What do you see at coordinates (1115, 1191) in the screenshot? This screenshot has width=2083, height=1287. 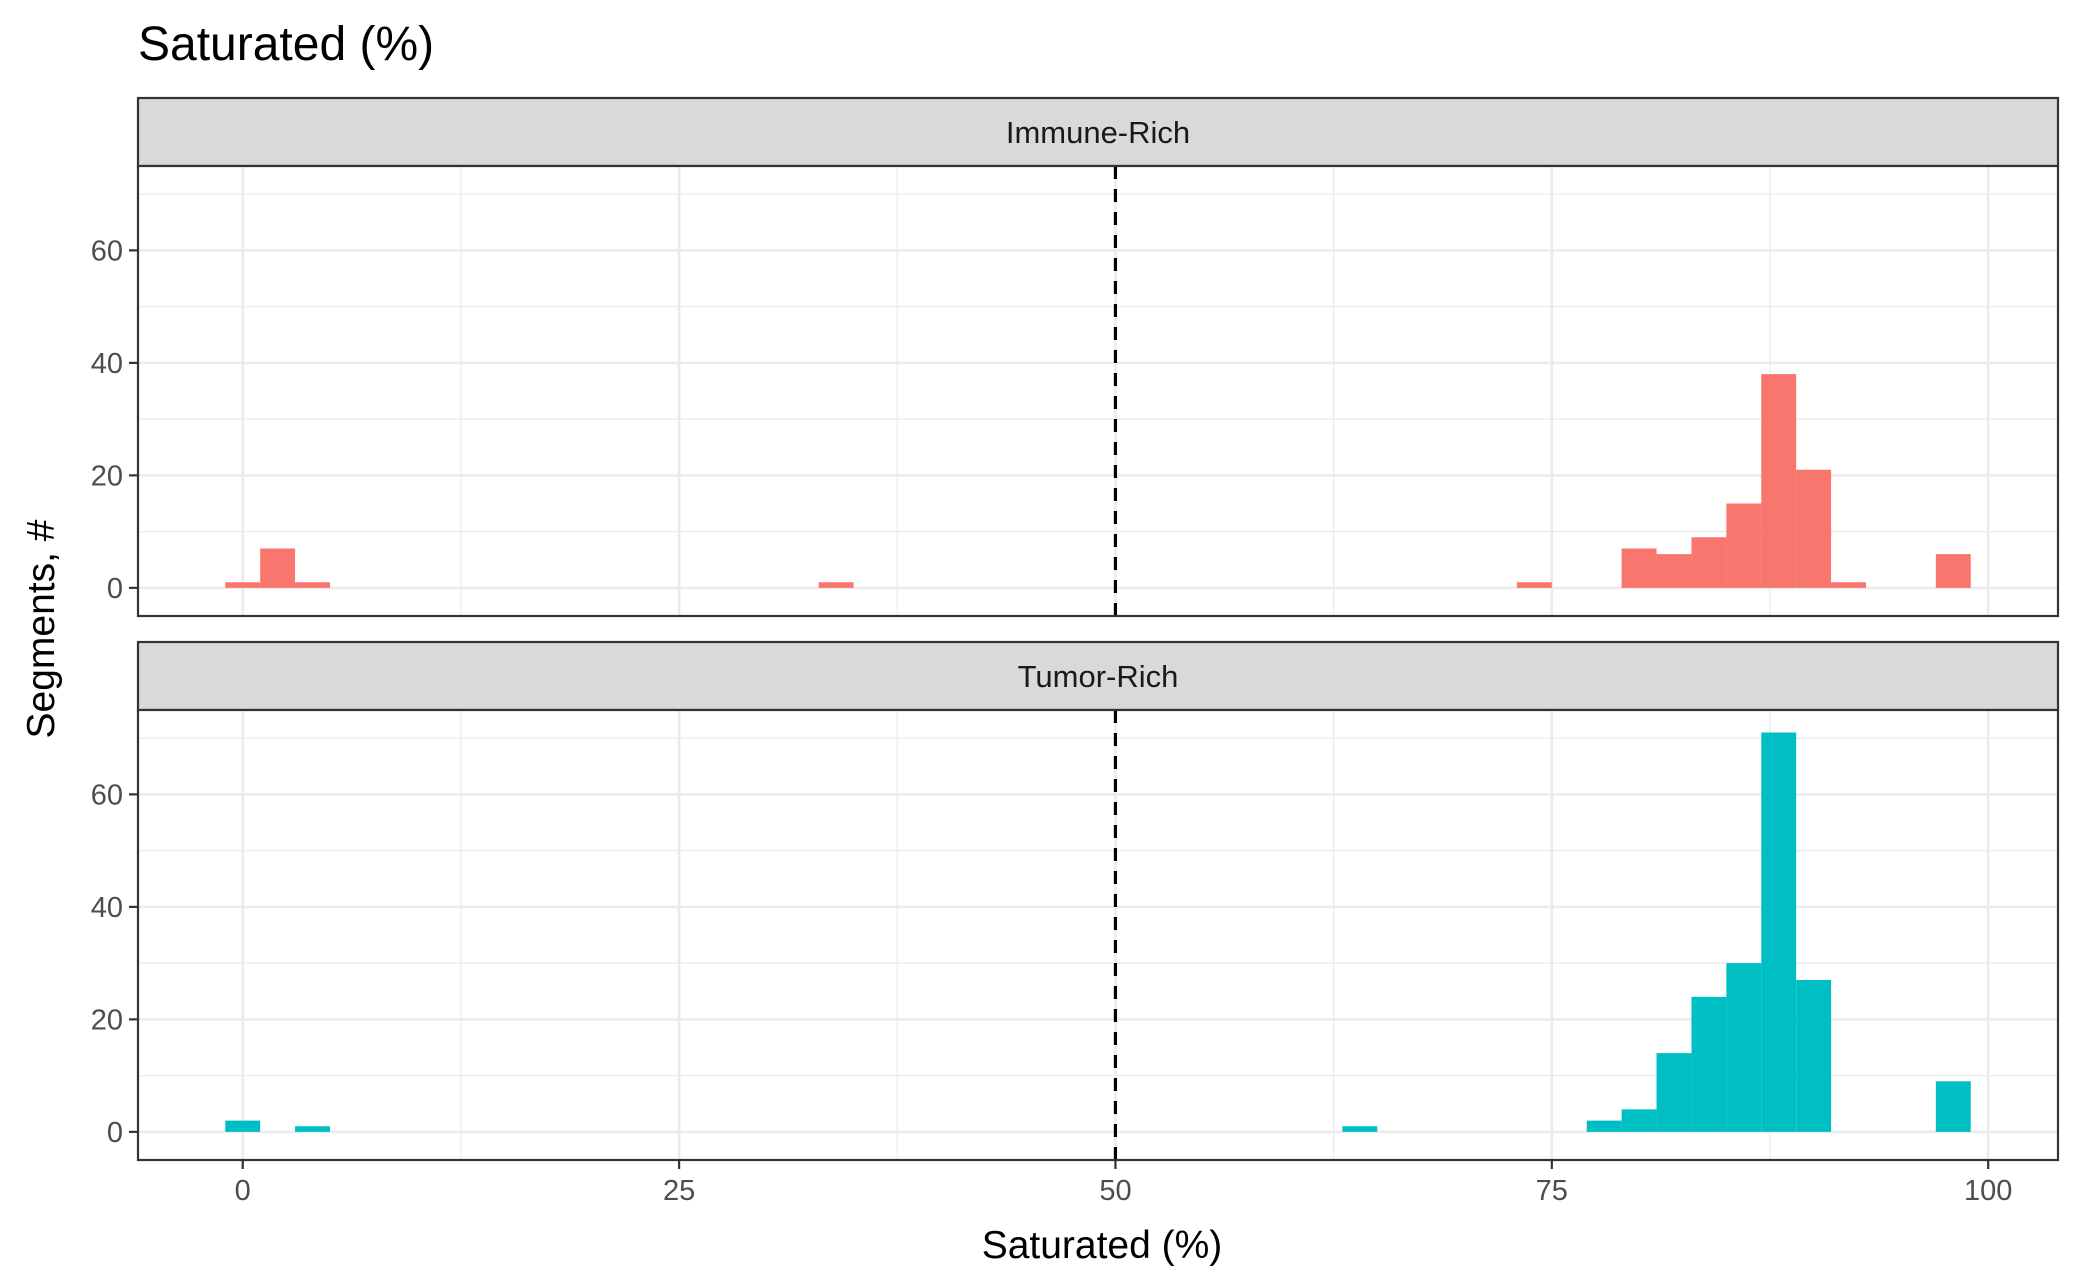 I see `x-tick-label: 50` at bounding box center [1115, 1191].